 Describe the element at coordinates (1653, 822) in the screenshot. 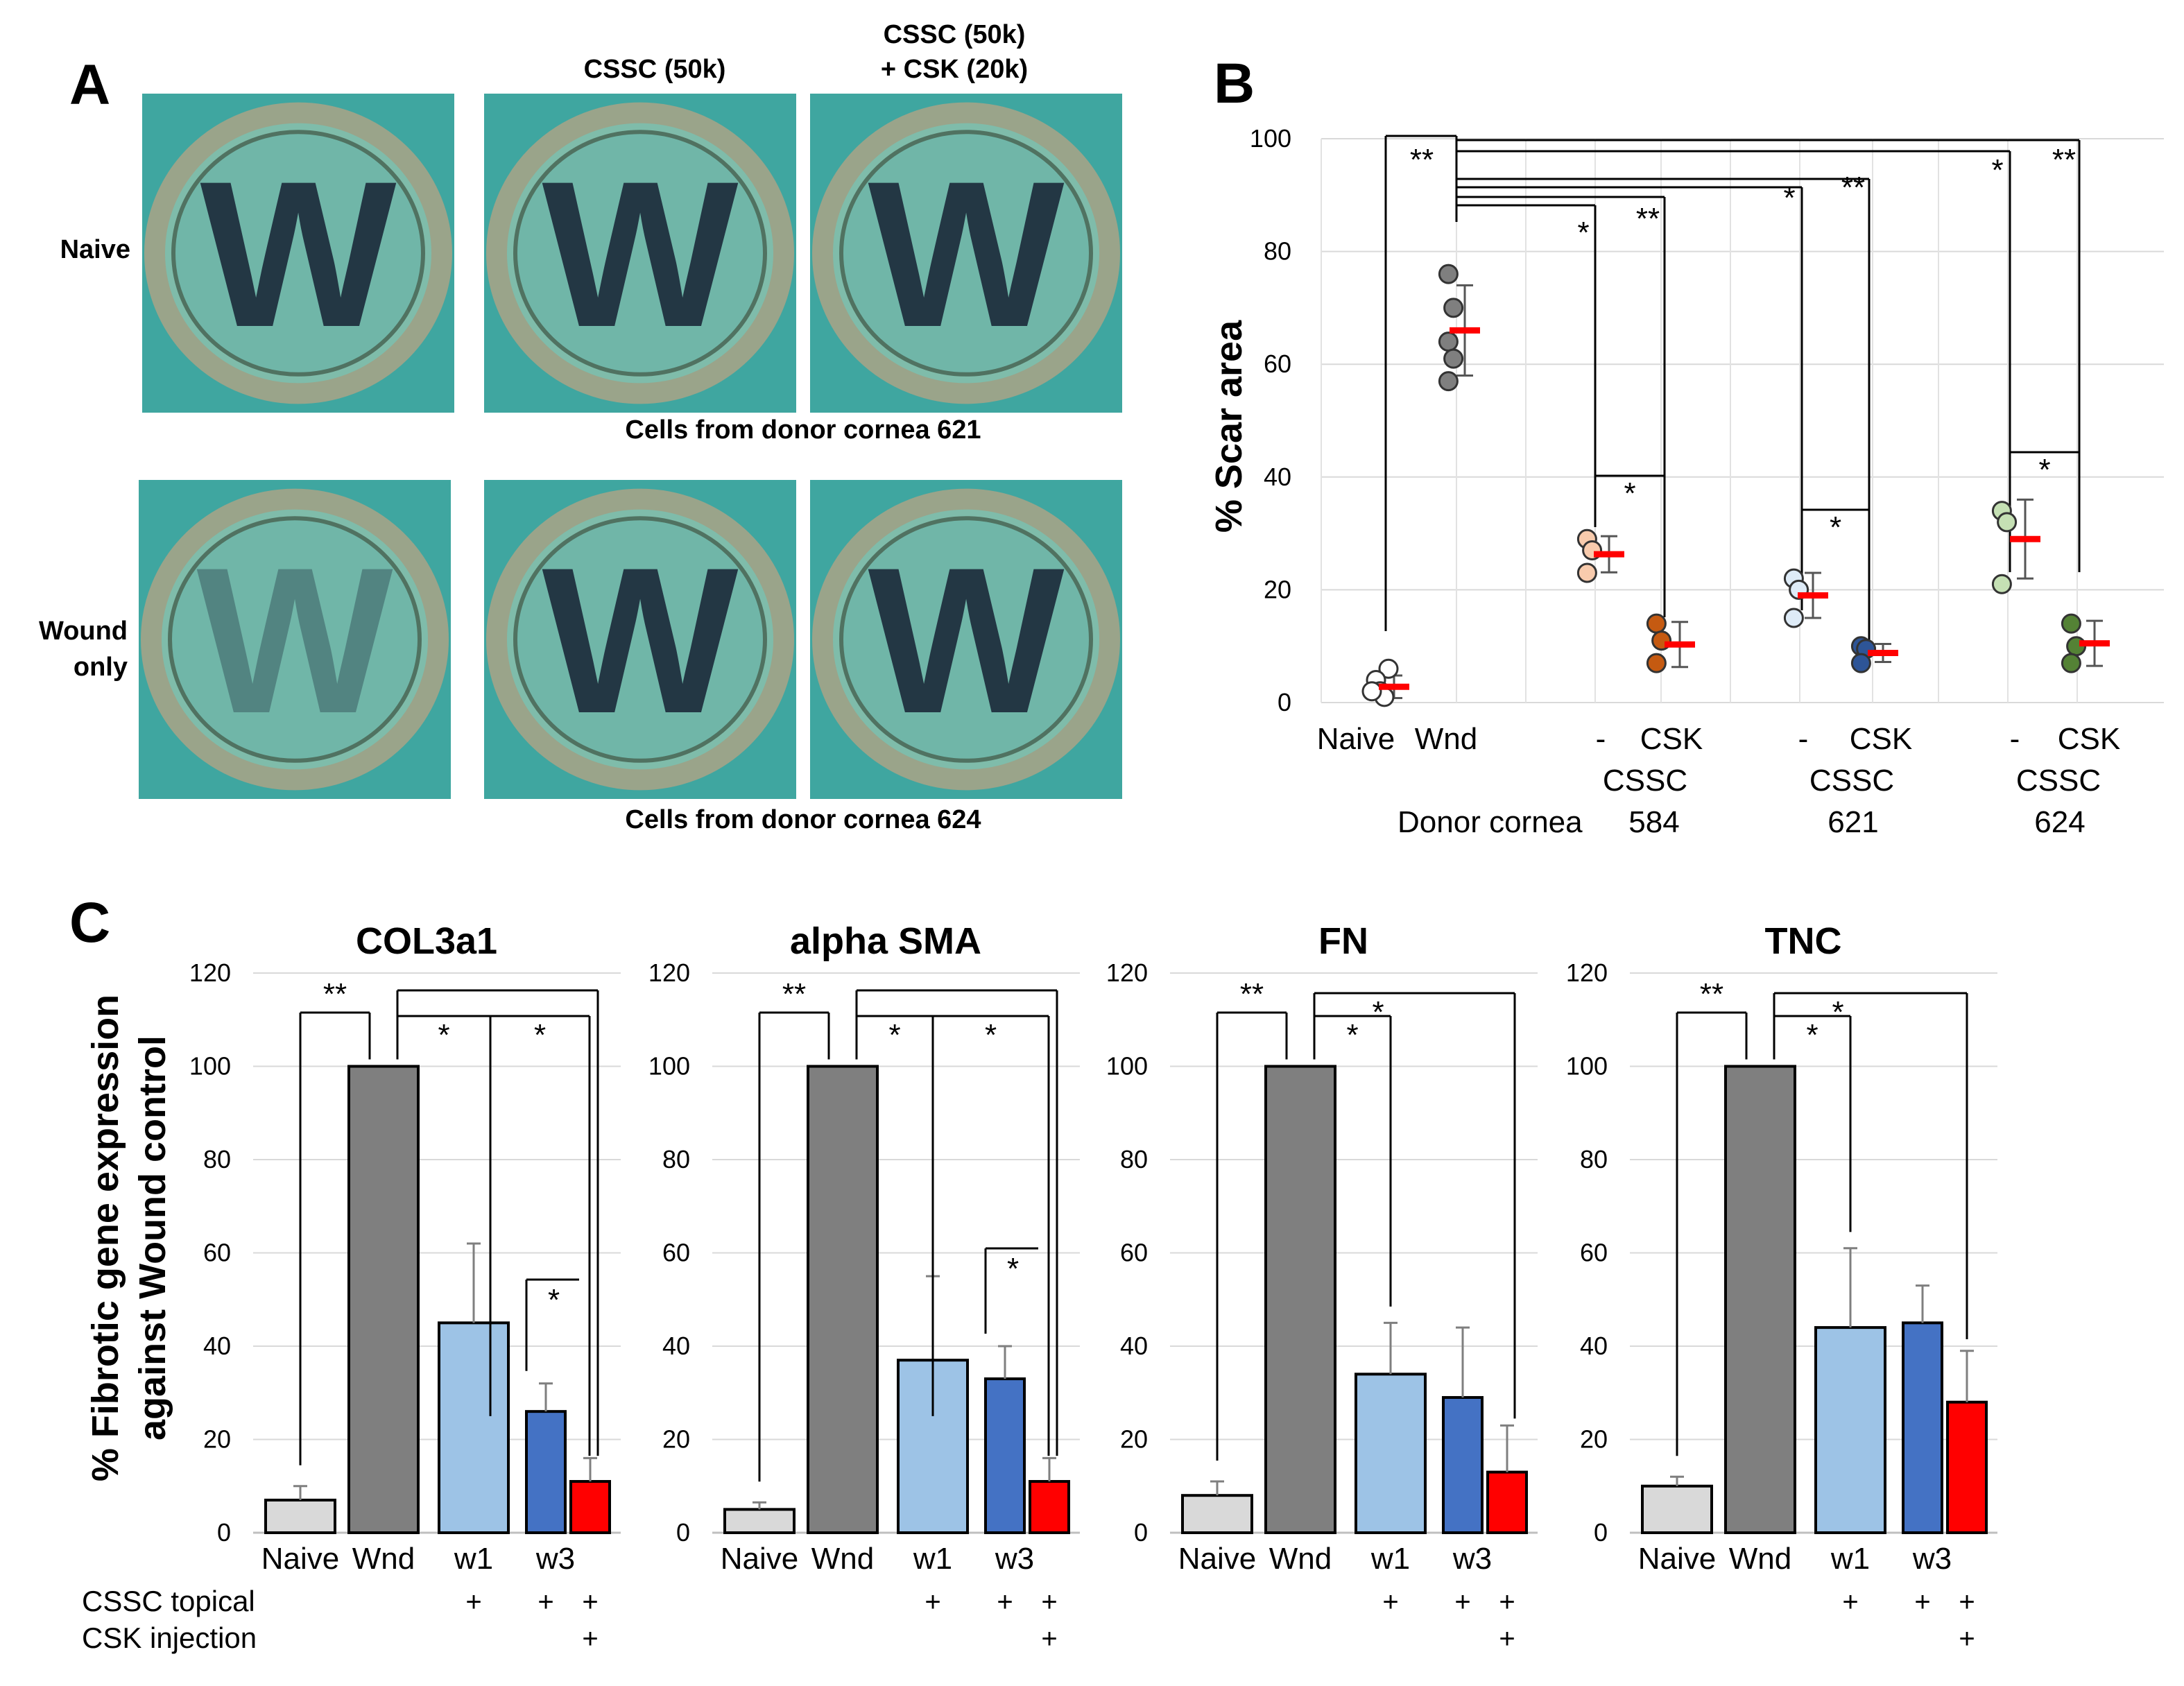

I see `b-donor-id: 584` at that location.